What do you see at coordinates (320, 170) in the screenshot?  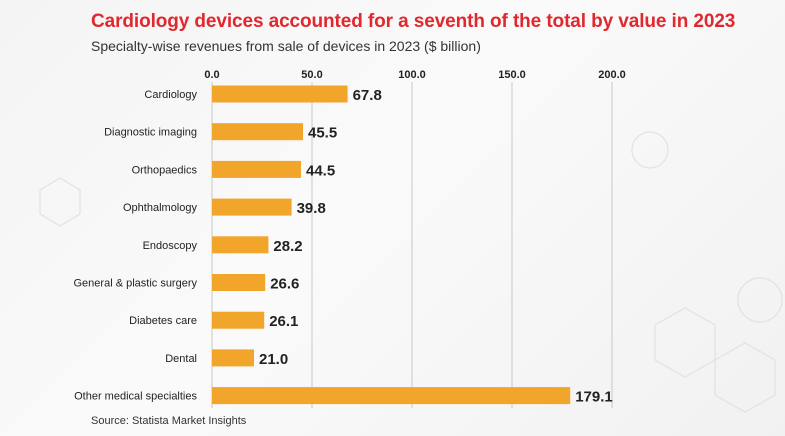 I see `data-label: 44.5` at bounding box center [320, 170].